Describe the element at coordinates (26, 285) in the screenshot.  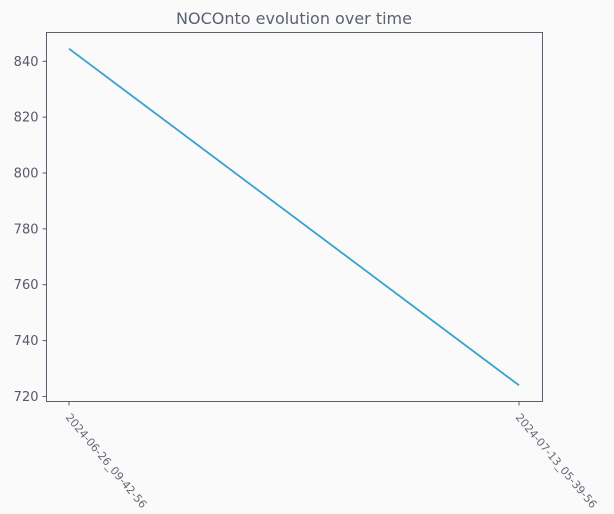
I see `y-tick-label: 760` at that location.